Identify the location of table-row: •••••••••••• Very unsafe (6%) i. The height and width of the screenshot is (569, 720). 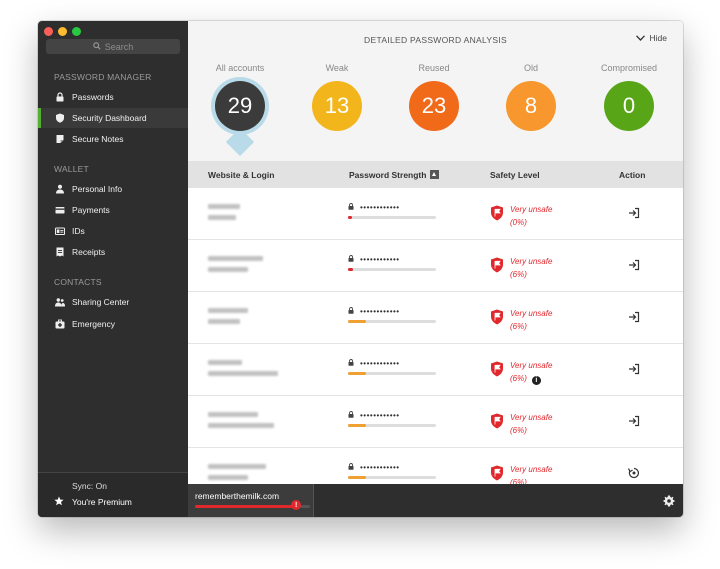
(435, 370).